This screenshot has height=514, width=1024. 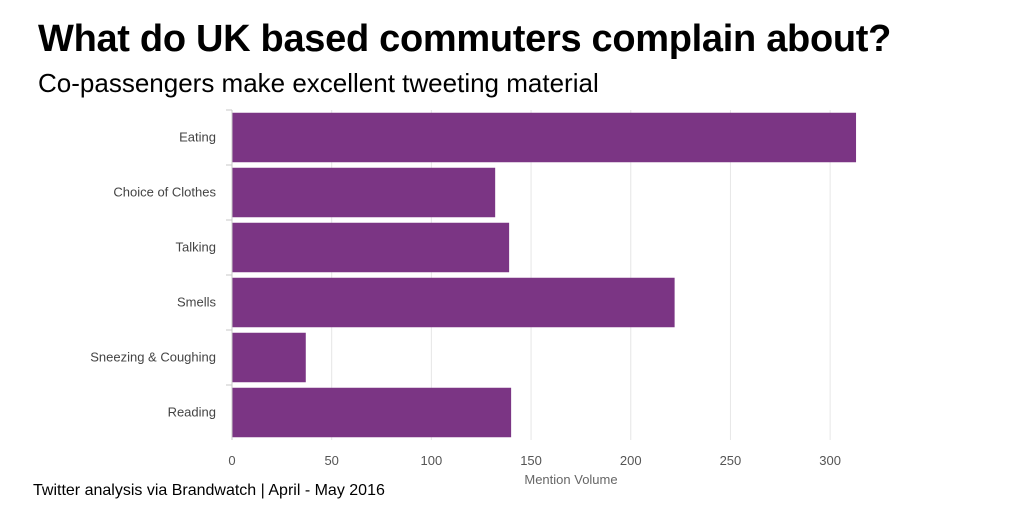 I want to click on x-tick-labels: 0 50 100 150 200 250 300, so click(x=534, y=460).